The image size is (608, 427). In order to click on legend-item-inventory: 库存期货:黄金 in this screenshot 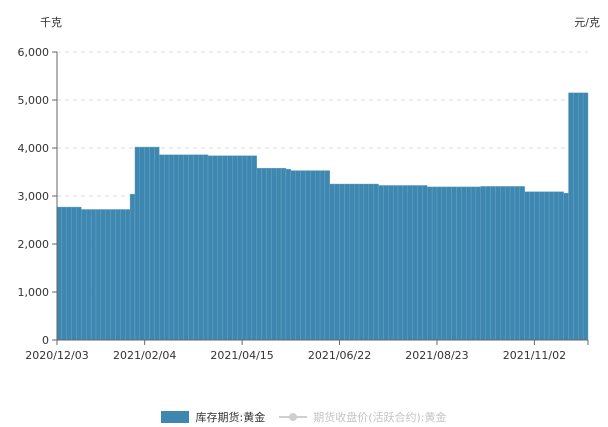, I will do `click(213, 417)`.